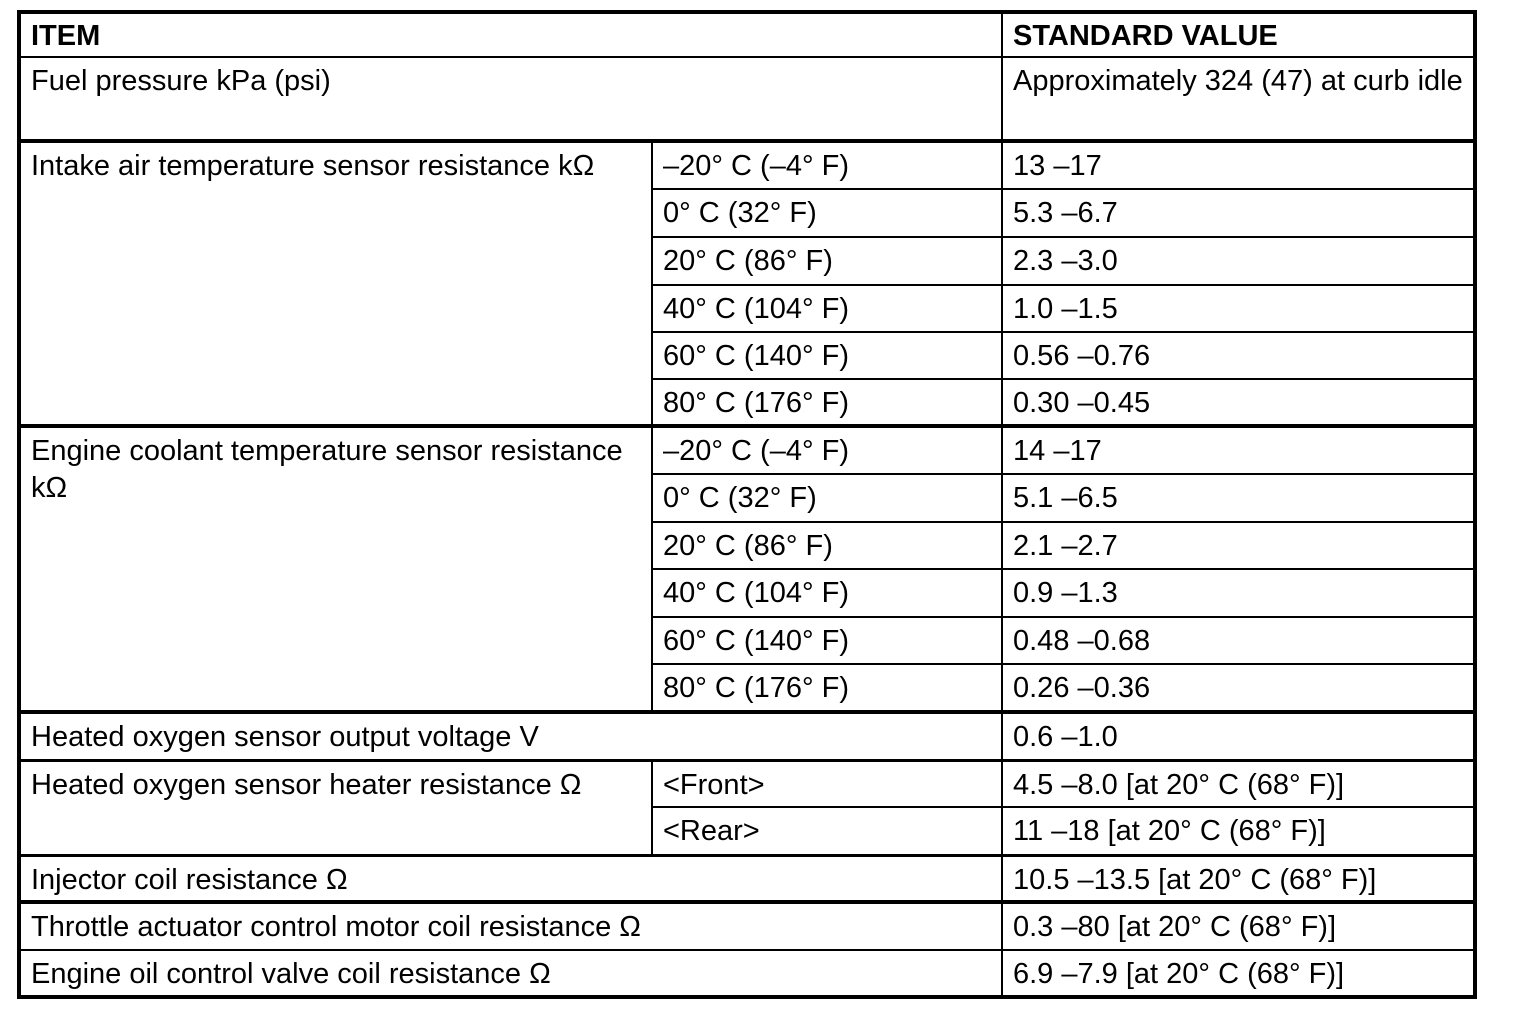  What do you see at coordinates (1238, 165) in the screenshot?
I see `cell-intake-air-value-0: 13 –17` at bounding box center [1238, 165].